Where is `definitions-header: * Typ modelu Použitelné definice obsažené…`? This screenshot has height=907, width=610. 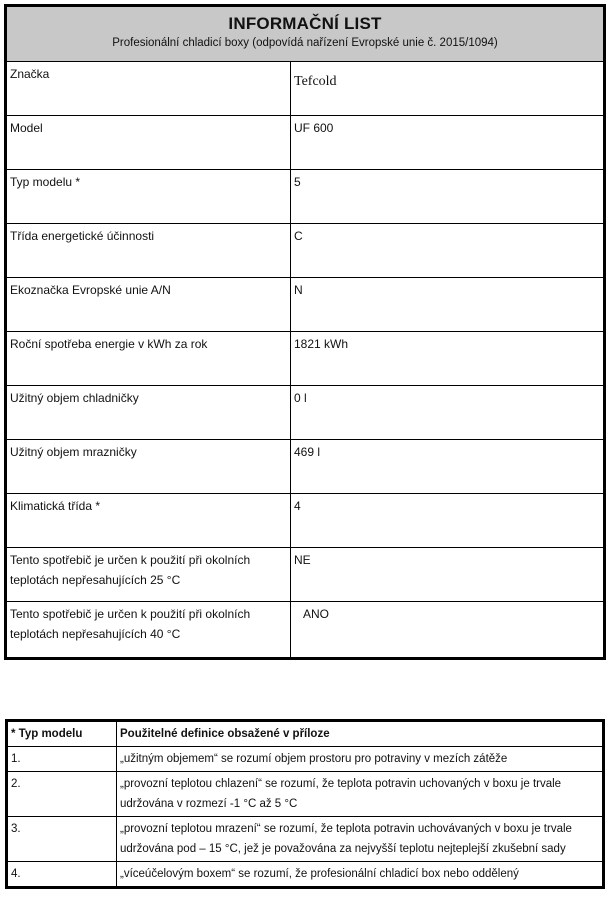
definitions-header: * Typ modelu Použitelné definice obsažené… is located at coordinates (305, 734).